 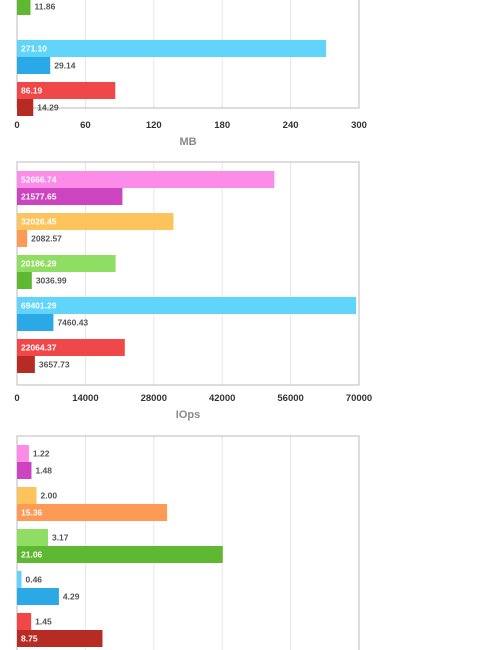 What do you see at coordinates (39, 197) in the screenshot?
I see `bar-value-label: 21577.65` at bounding box center [39, 197].